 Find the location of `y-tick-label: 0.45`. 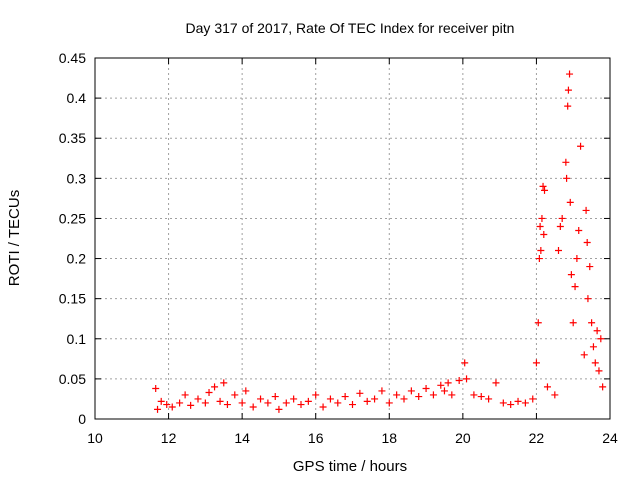

y-tick-label: 0.45 is located at coordinates (72, 58).